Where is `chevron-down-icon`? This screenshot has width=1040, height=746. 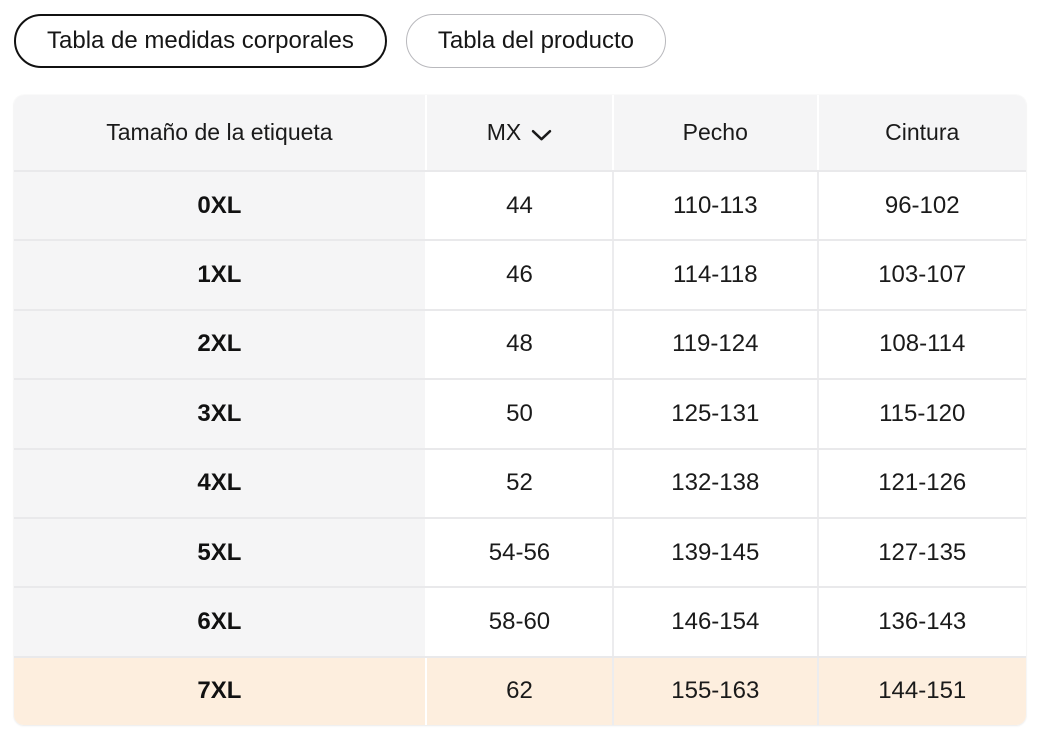
chevron-down-icon is located at coordinates (541, 134).